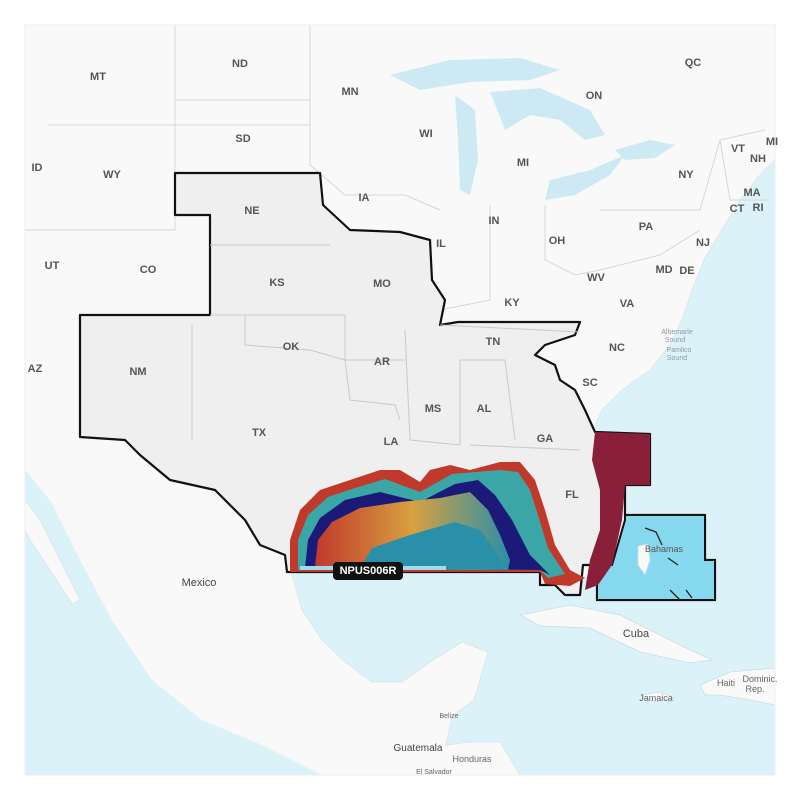  I want to click on label-ct: CT, so click(737, 209).